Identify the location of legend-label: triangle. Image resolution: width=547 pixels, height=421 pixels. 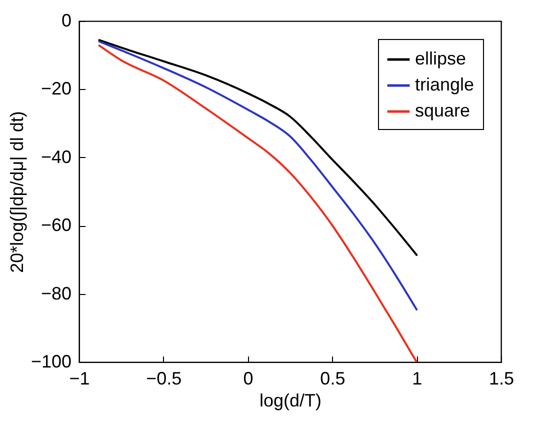
(444, 84).